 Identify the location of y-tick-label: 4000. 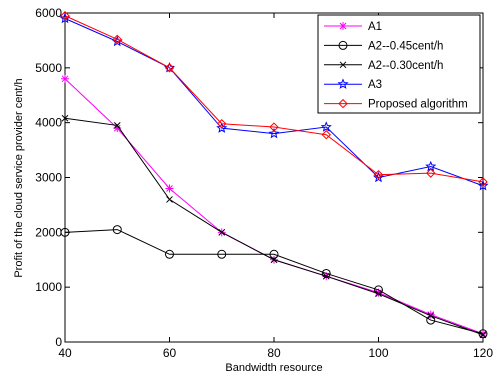
(48, 123).